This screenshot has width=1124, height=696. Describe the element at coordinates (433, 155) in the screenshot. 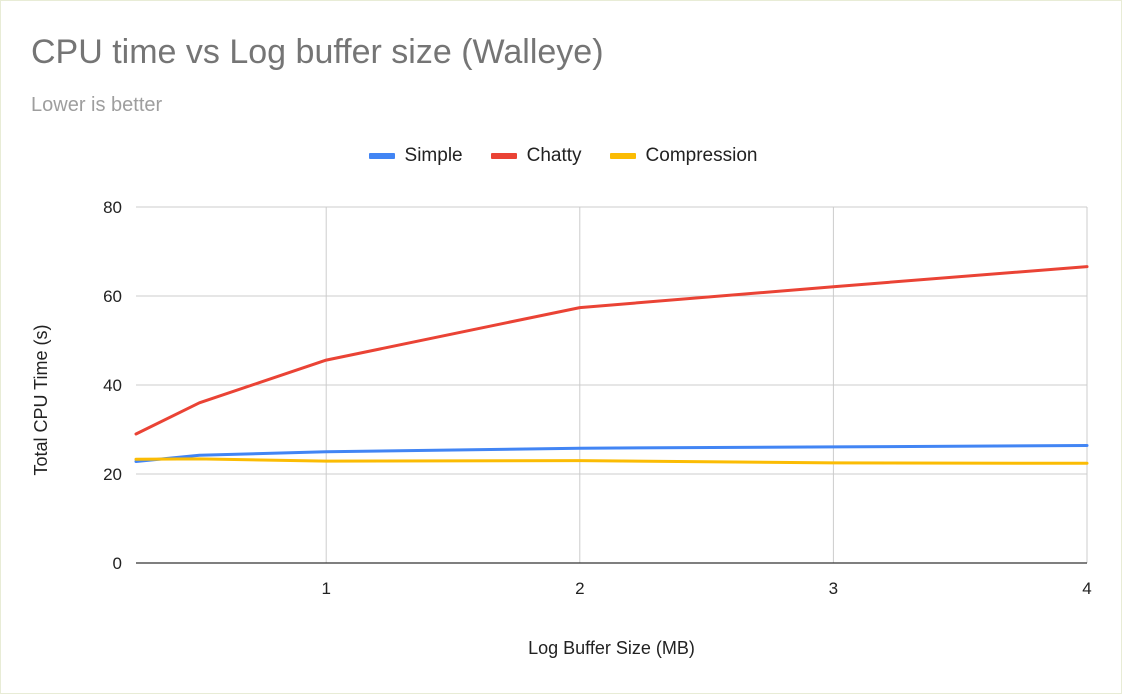

I see `legend-label-simple: Simple` at that location.